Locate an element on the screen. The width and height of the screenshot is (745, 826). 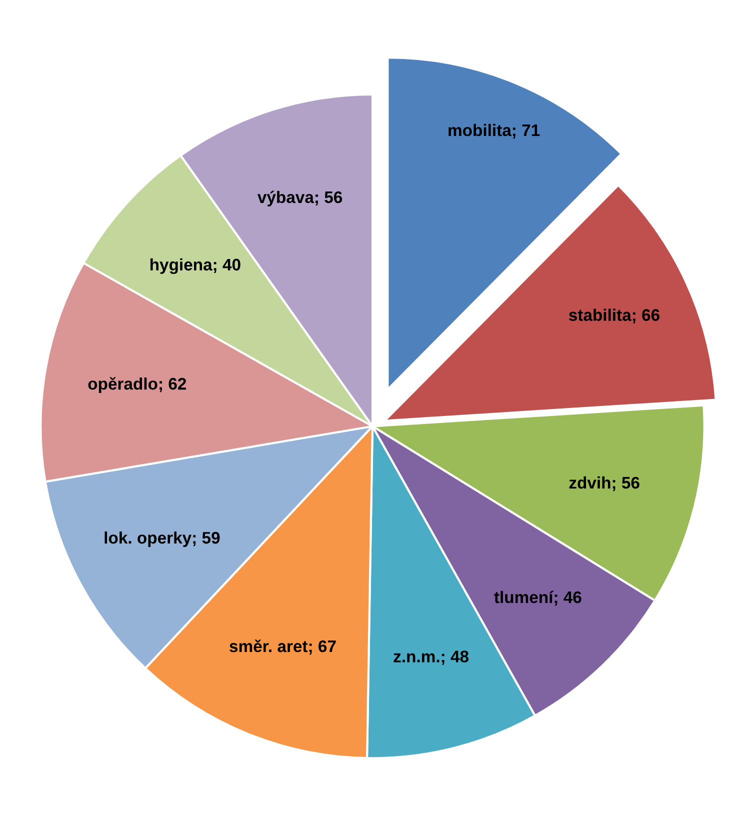
slice-label: zdvih; 56 is located at coordinates (604, 484).